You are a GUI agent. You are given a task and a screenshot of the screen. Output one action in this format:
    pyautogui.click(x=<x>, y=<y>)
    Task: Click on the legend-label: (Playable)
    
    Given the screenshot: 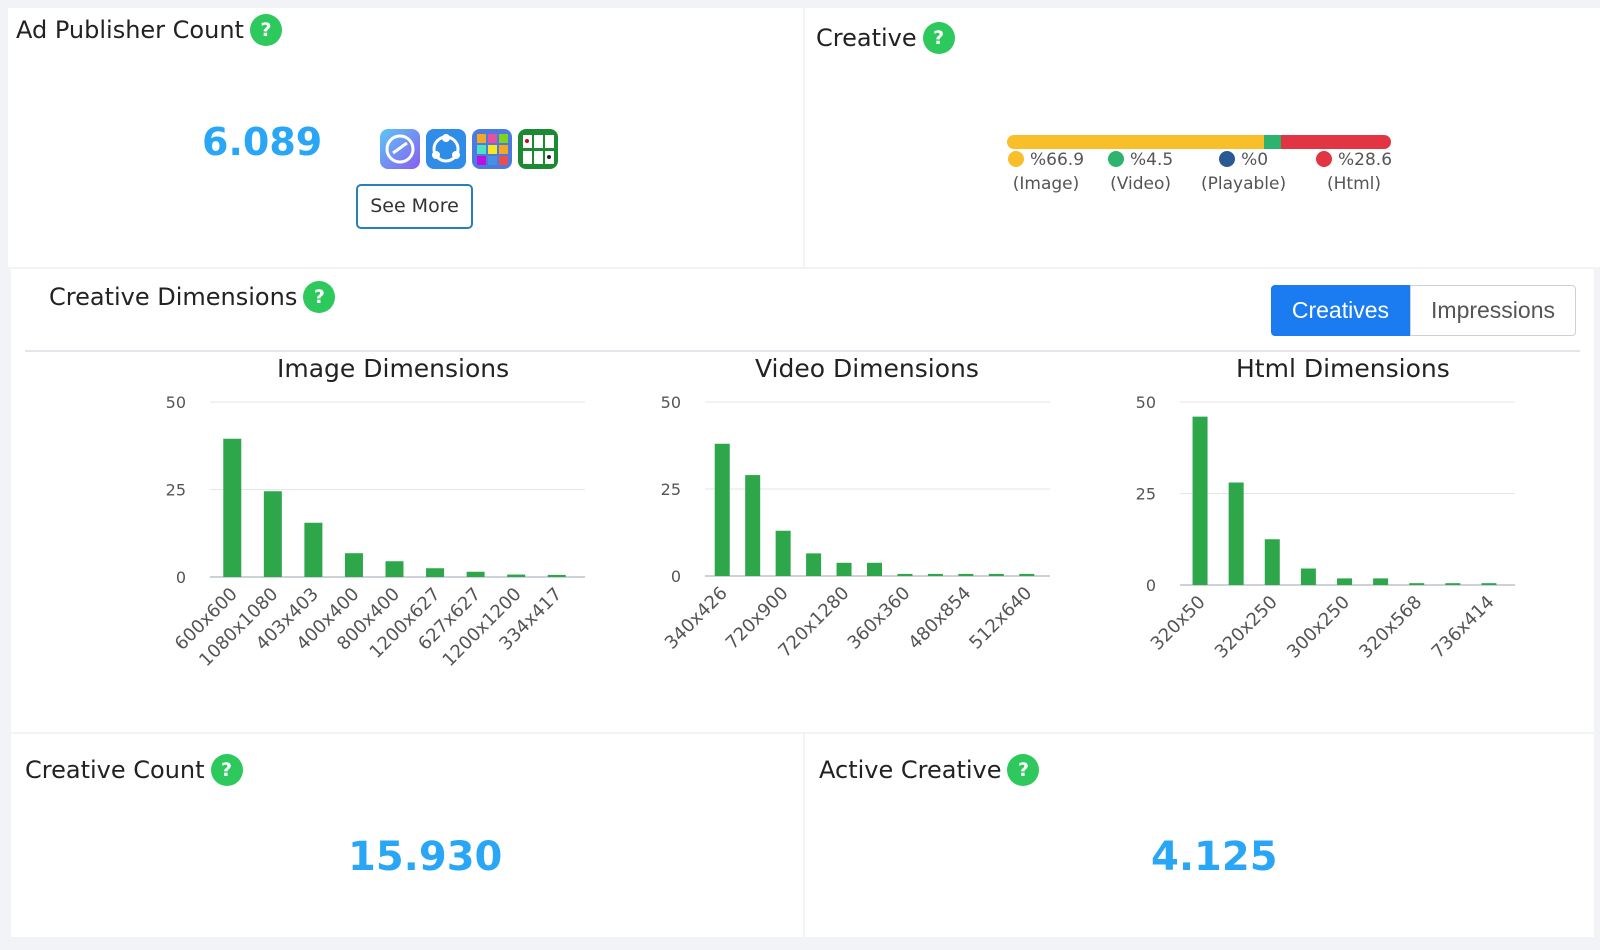 What is the action you would take?
    pyautogui.click(x=1244, y=184)
    